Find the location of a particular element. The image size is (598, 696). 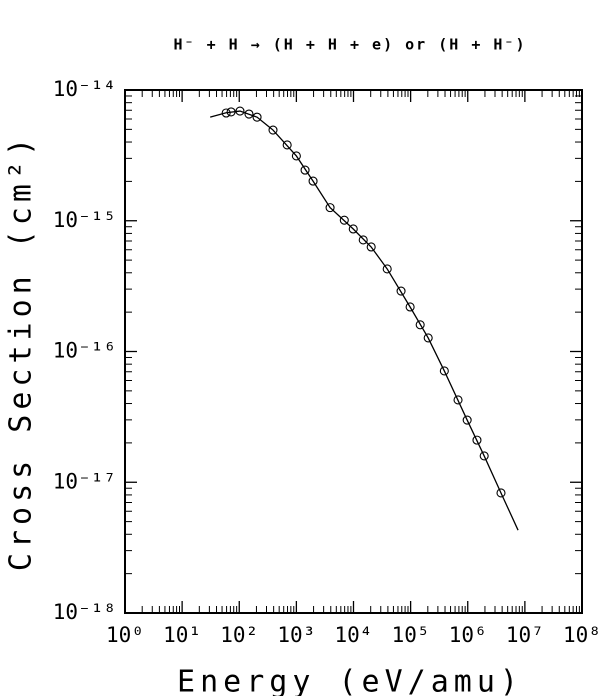

y-tick-label: 10⁻¹⁴ is located at coordinates (84, 89).